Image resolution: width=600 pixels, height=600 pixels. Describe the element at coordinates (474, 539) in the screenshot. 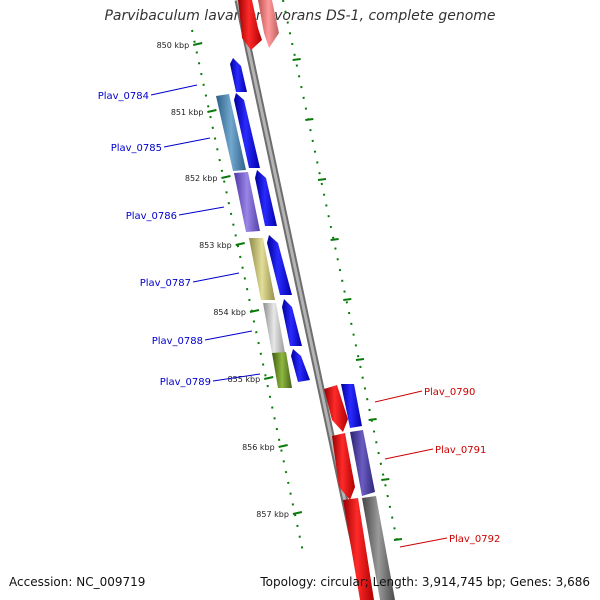

I see `gene-label-Plav_0792: Plav_0792` at that location.